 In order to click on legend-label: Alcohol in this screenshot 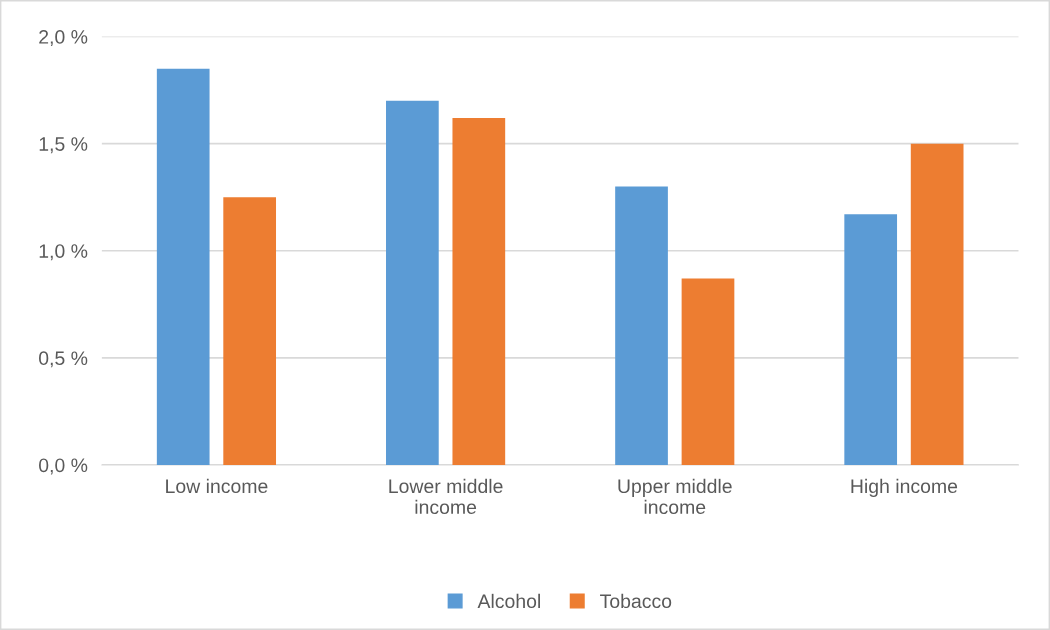, I will do `click(508, 601)`.